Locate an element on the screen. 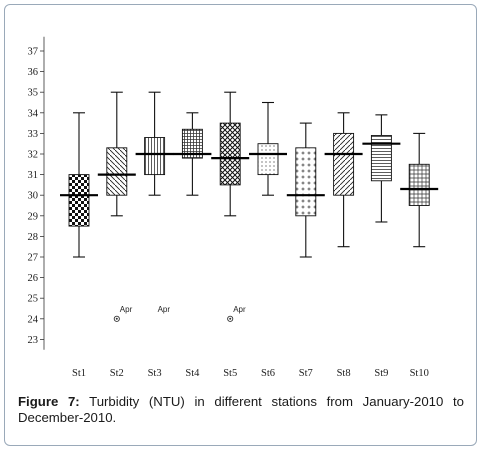 The height and width of the screenshot is (452, 485). y-tick-label: 30 is located at coordinates (33, 196).